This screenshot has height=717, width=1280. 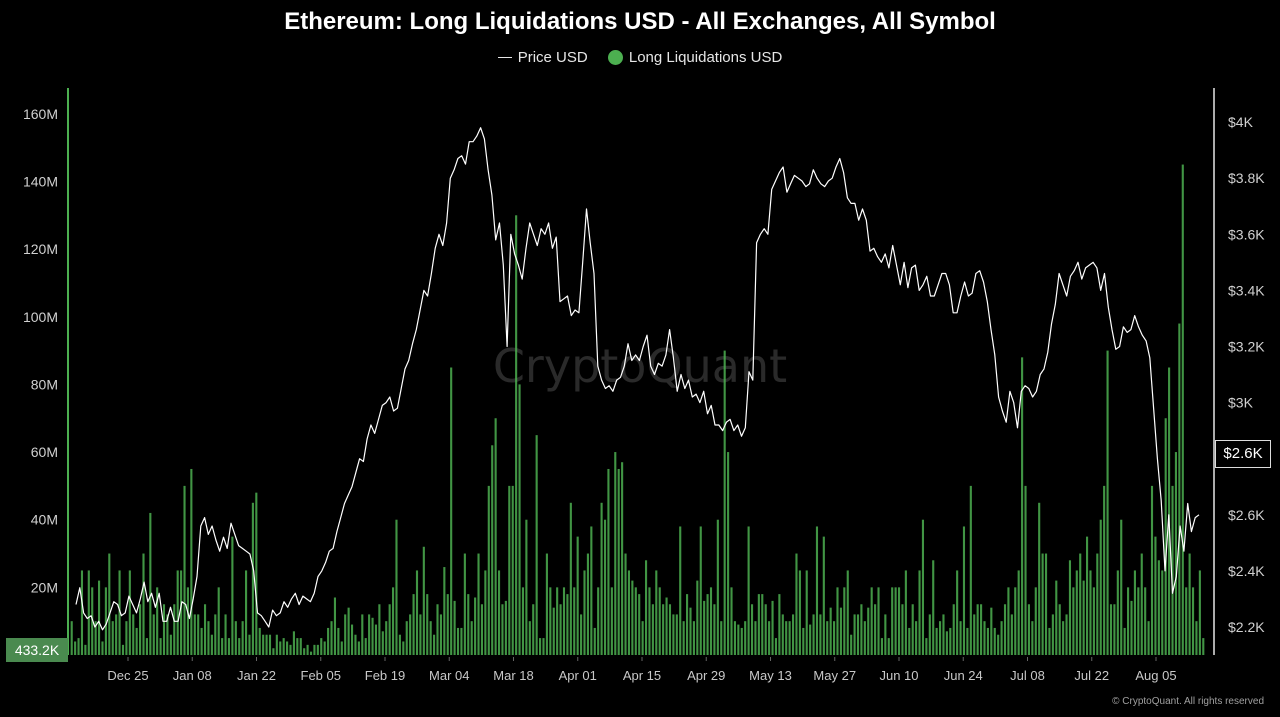 What do you see at coordinates (504, 58) in the screenshot?
I see `legend-line-icon` at bounding box center [504, 58].